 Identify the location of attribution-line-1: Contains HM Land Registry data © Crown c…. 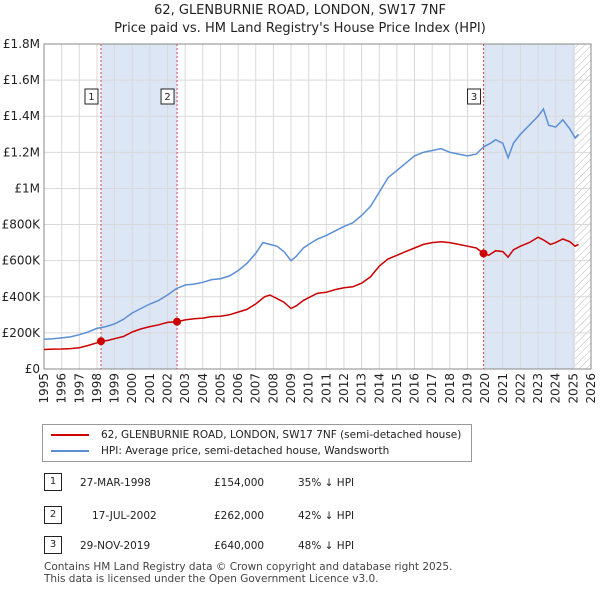
(248, 567).